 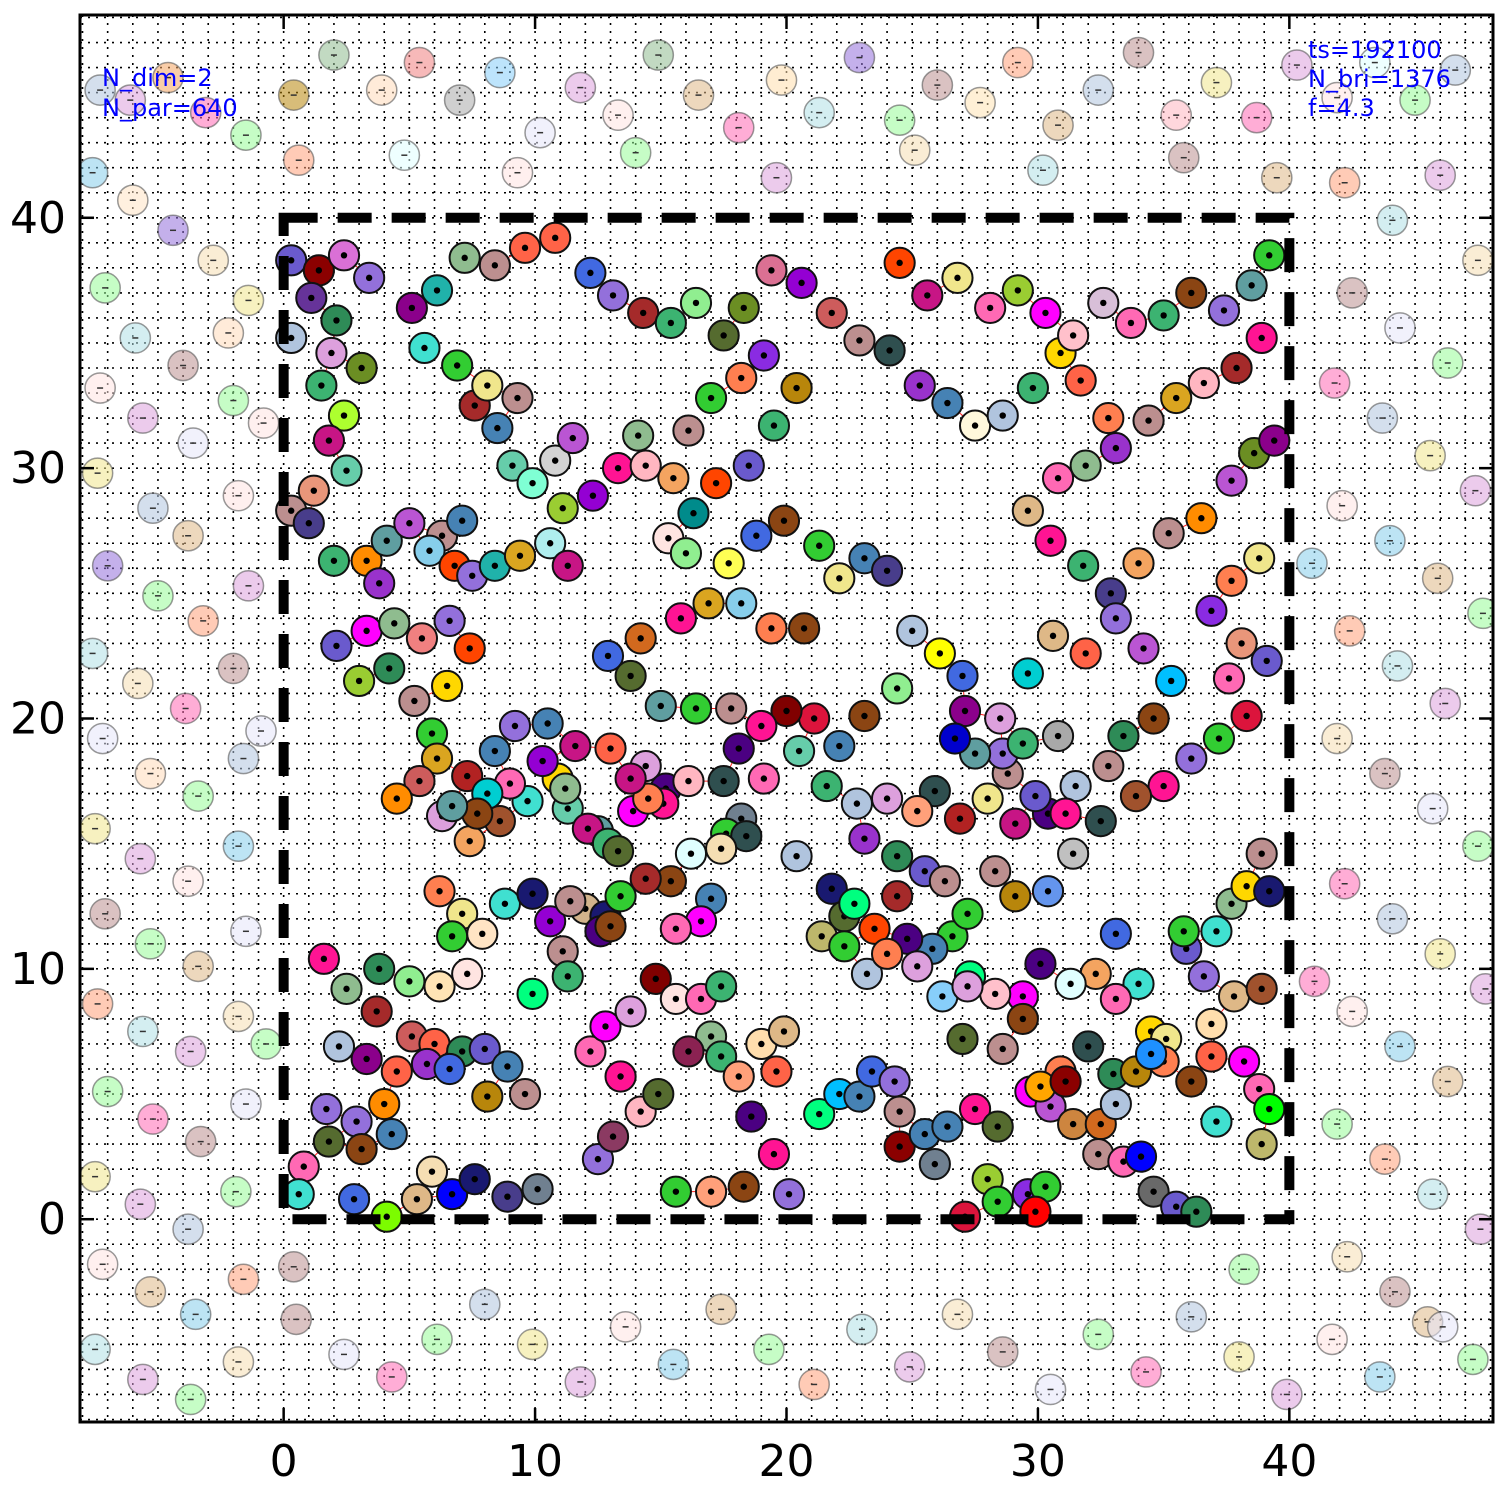 What do you see at coordinates (1379, 79) in the screenshot?
I see `info-nbri: N_bri=1376` at bounding box center [1379, 79].